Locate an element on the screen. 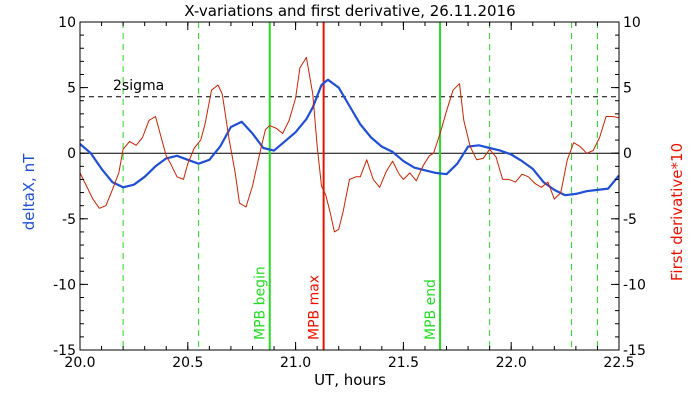 This screenshot has width=700, height=400. threshold-label: 2sigma is located at coordinates (138, 86).